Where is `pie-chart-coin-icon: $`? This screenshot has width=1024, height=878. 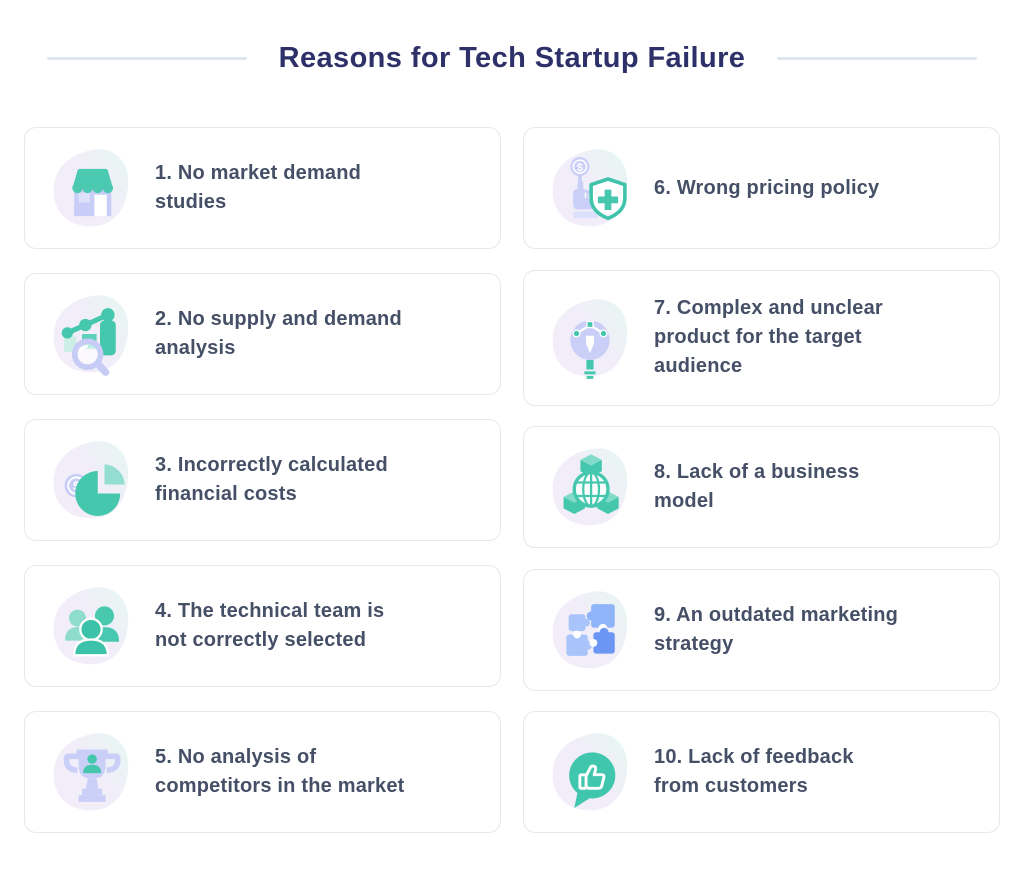 pie-chart-coin-icon: $ is located at coordinates (91, 480).